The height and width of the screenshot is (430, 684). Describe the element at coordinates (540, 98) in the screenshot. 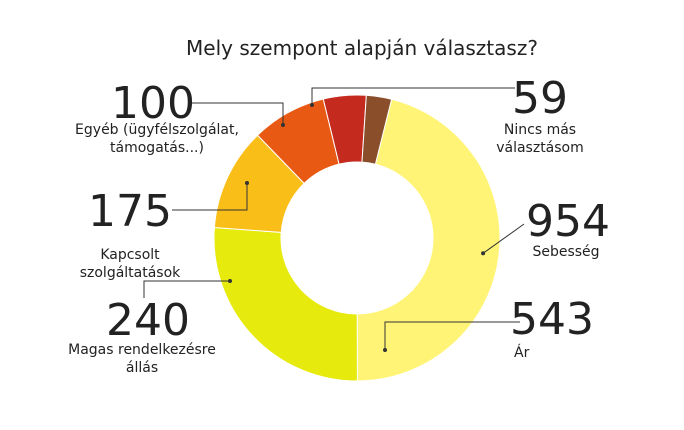

I see `data-label-value: 59` at that location.